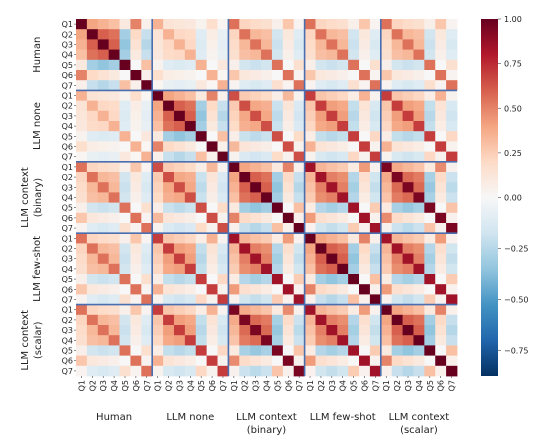 Image resolution: width=548 pixels, height=446 pixels. I want to click on y-tick-label: Q5, so click(67, 279).